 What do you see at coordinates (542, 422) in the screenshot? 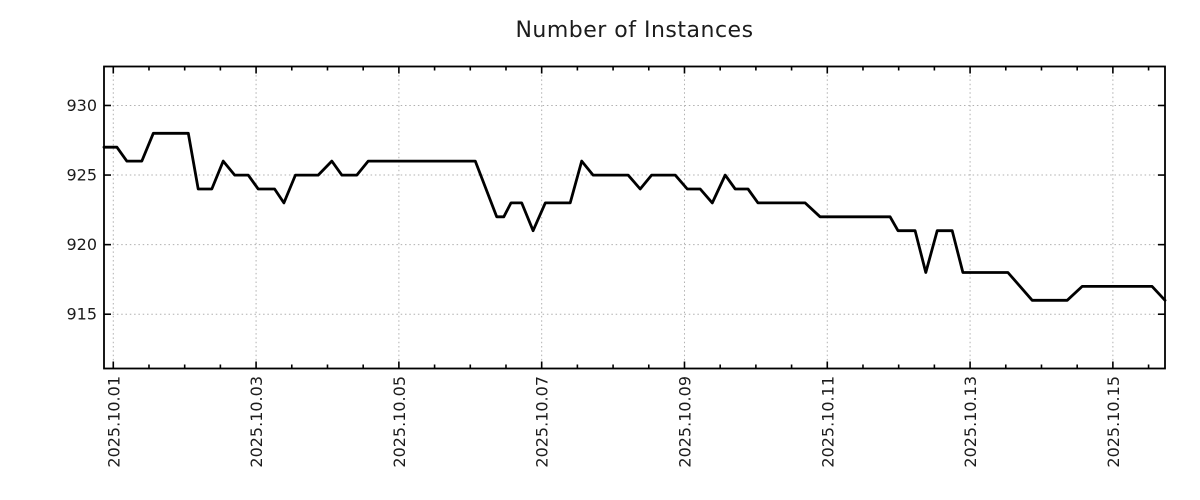
I see `x-tick-label: 2025.10.07` at bounding box center [542, 422].